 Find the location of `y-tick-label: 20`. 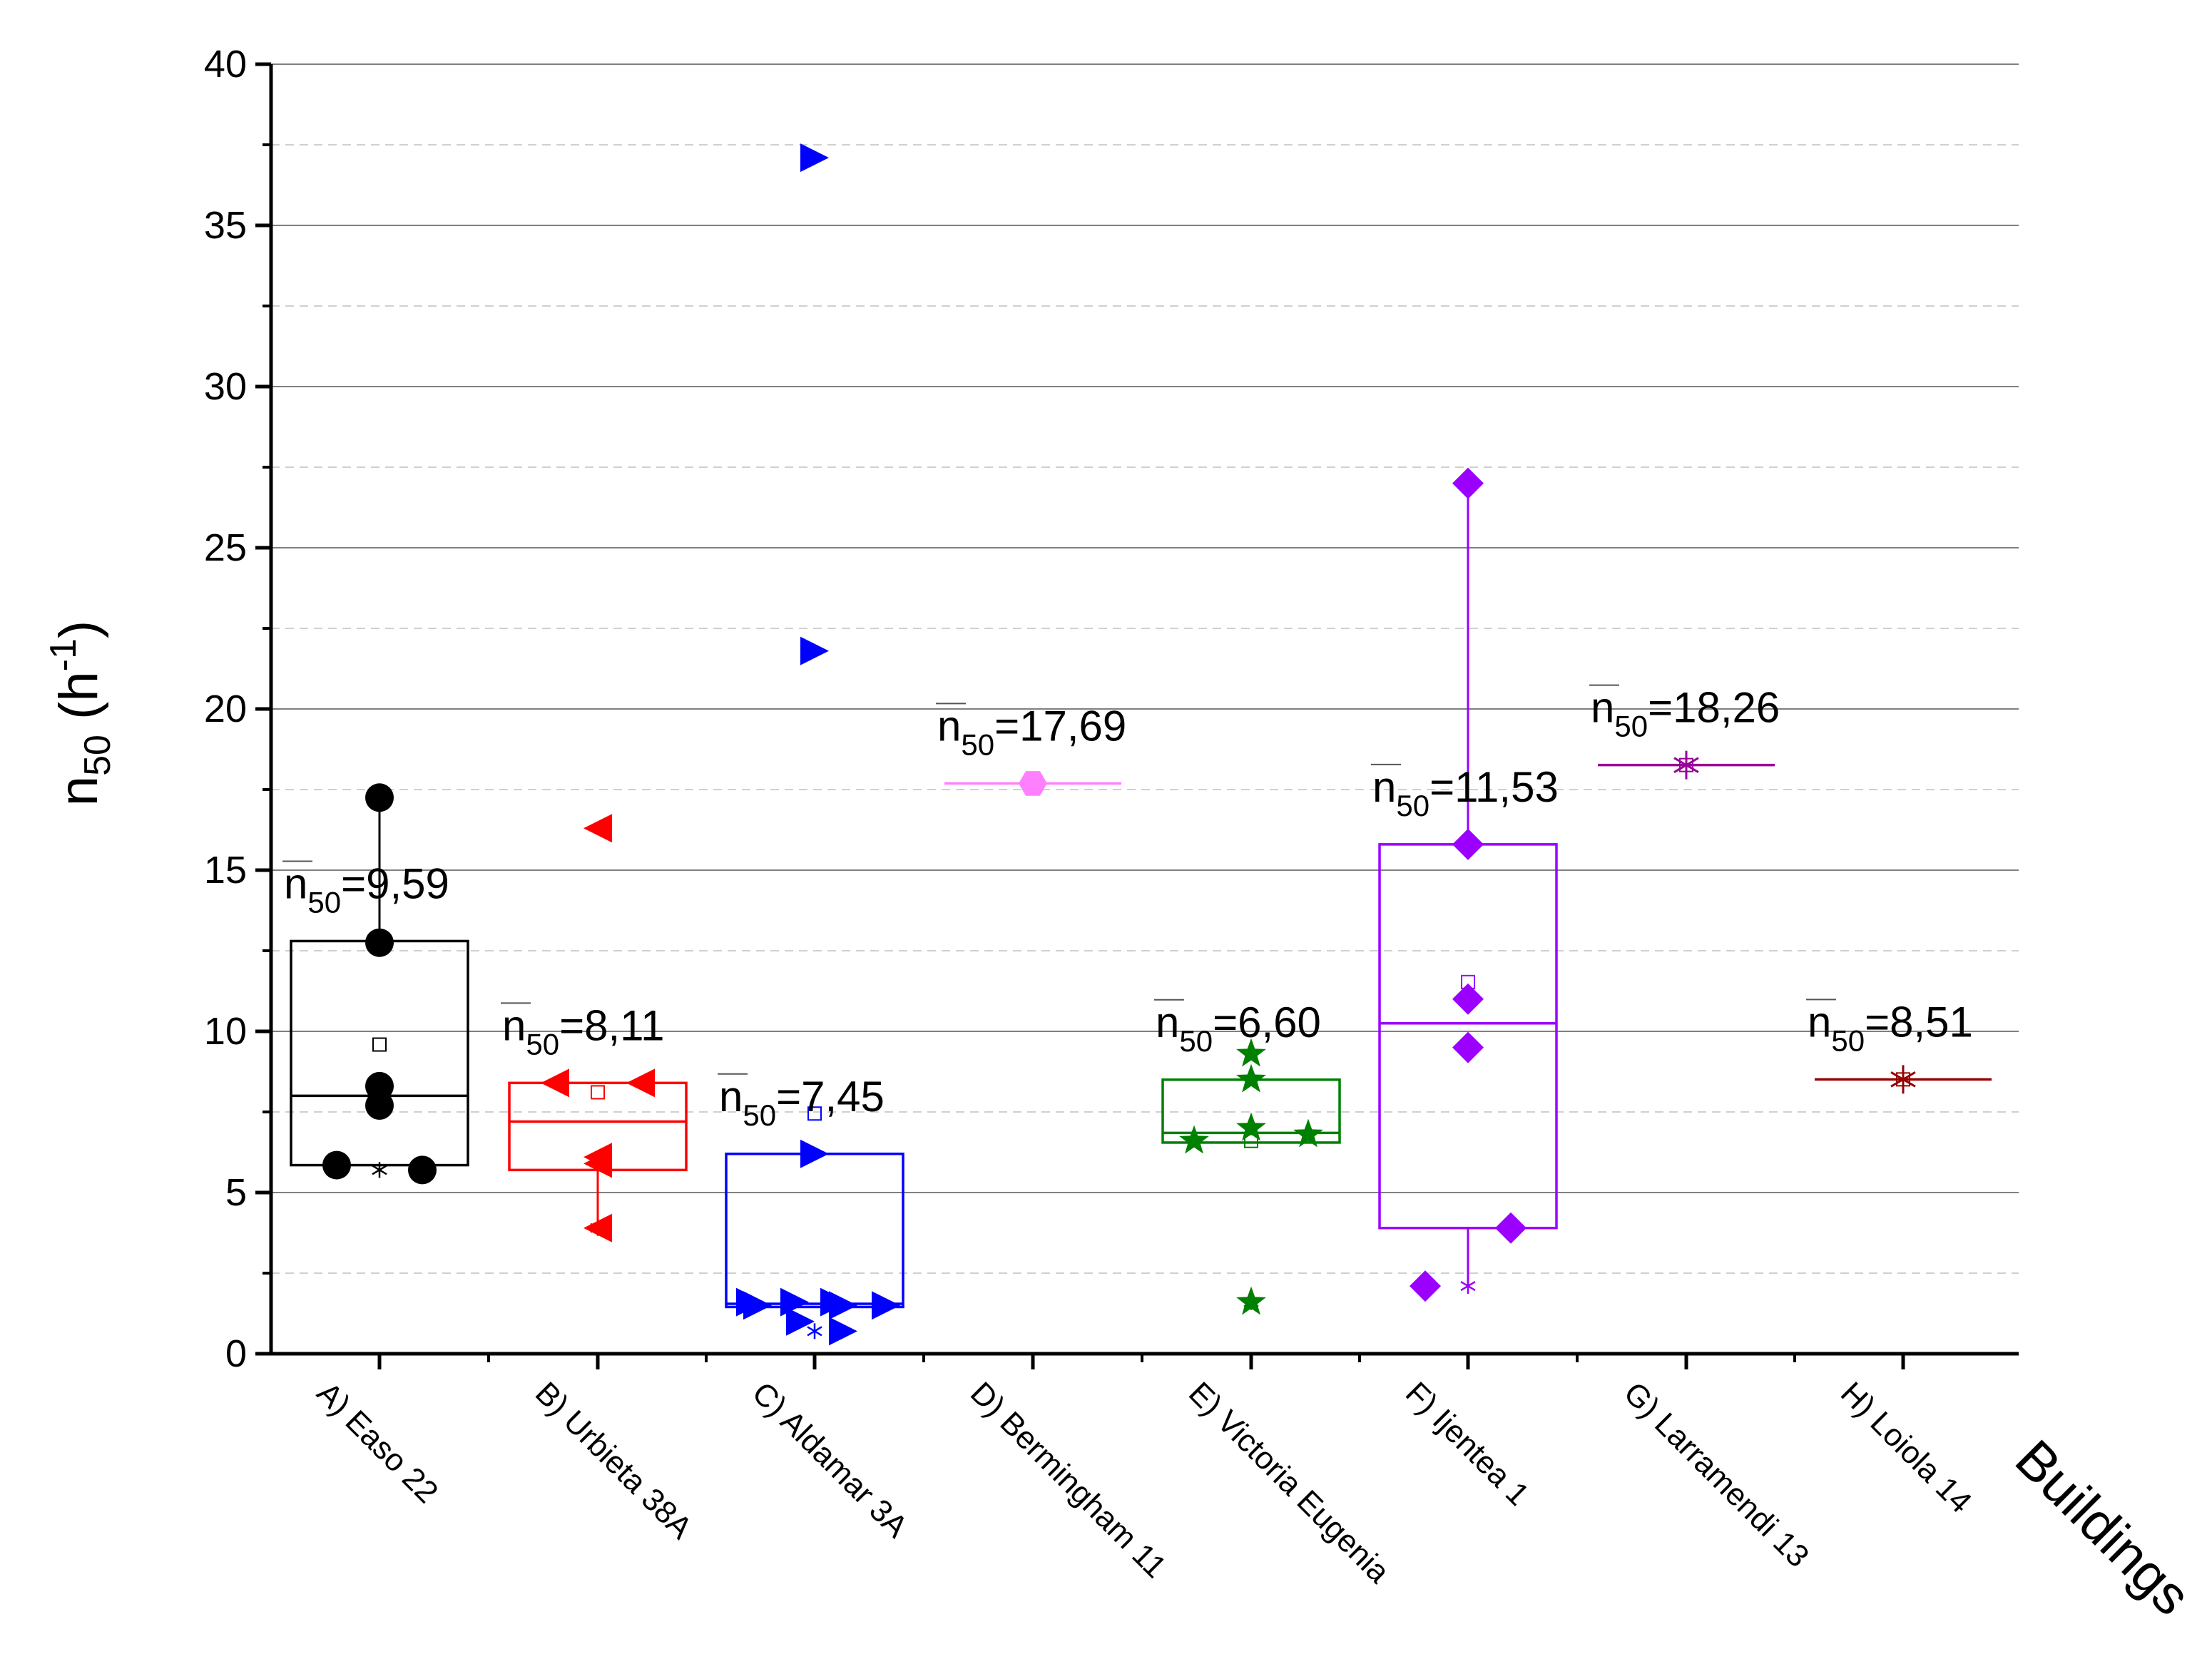

y-tick-label: 20 is located at coordinates (225, 709).